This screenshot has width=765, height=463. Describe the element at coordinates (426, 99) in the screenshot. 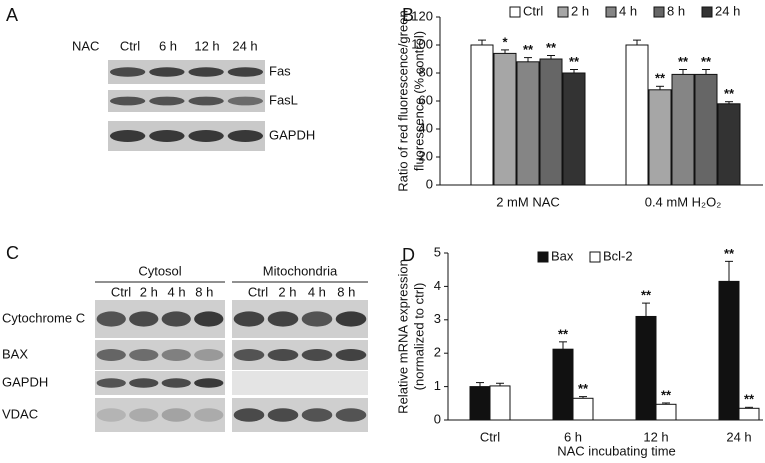

I see `y-tick-label: 60` at that location.